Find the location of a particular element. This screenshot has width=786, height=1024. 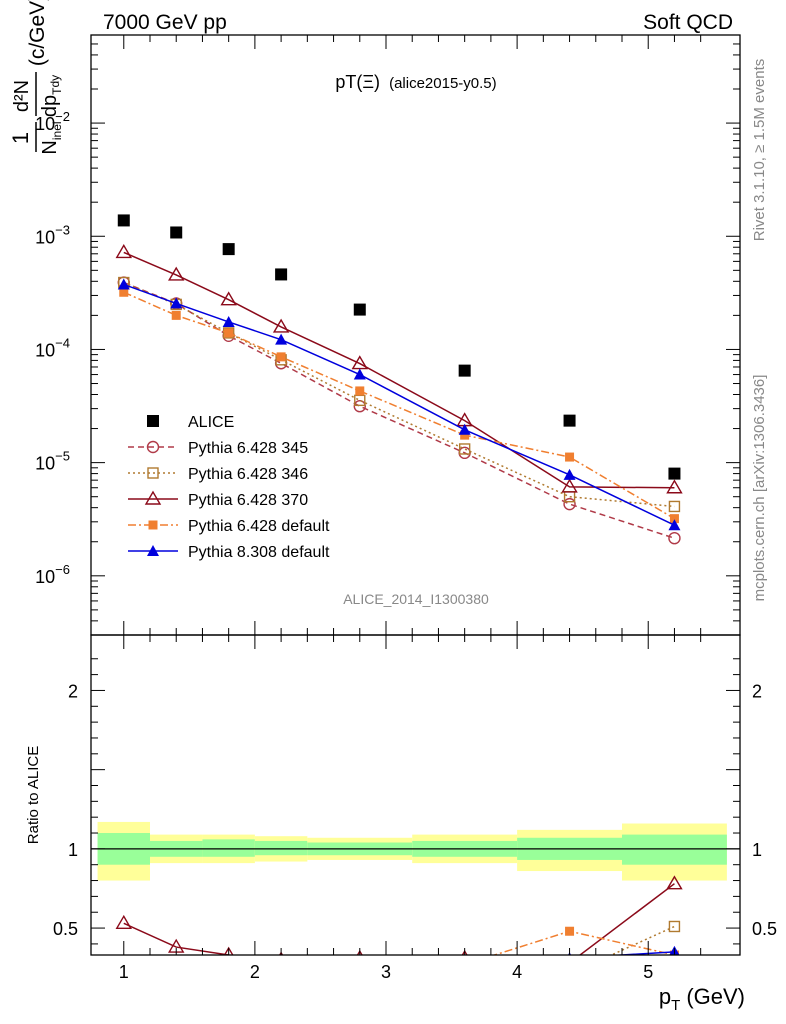

ratio-uncertainty-bands is located at coordinates (415, 851).